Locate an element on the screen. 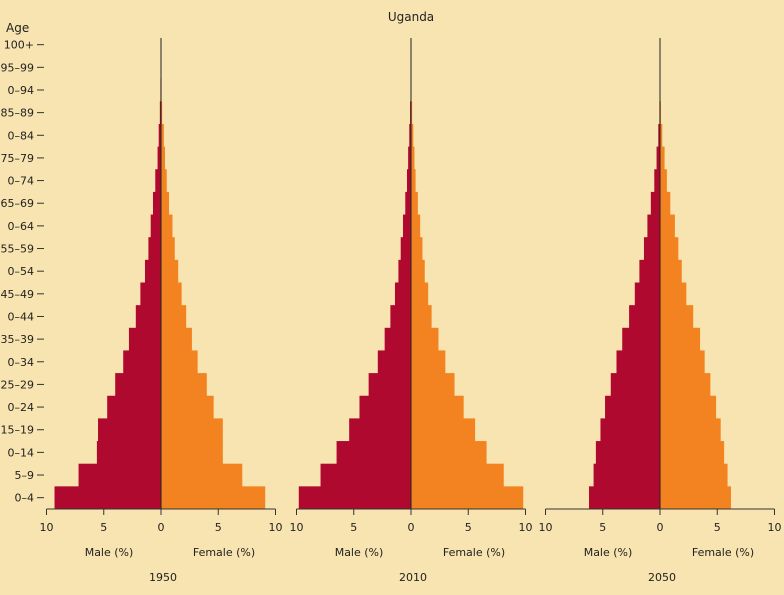 The image size is (784, 595). age-tick-label: 0–24 is located at coordinates (21, 407).